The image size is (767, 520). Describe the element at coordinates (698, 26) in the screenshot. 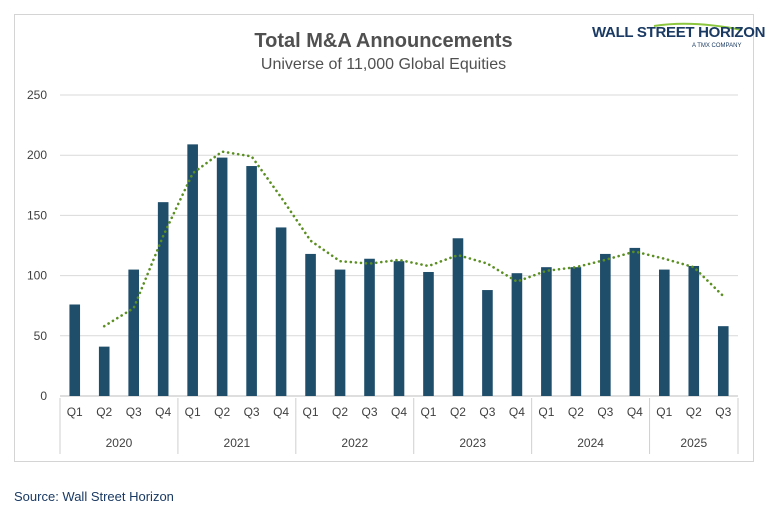

I see `logo-swoosh` at that location.